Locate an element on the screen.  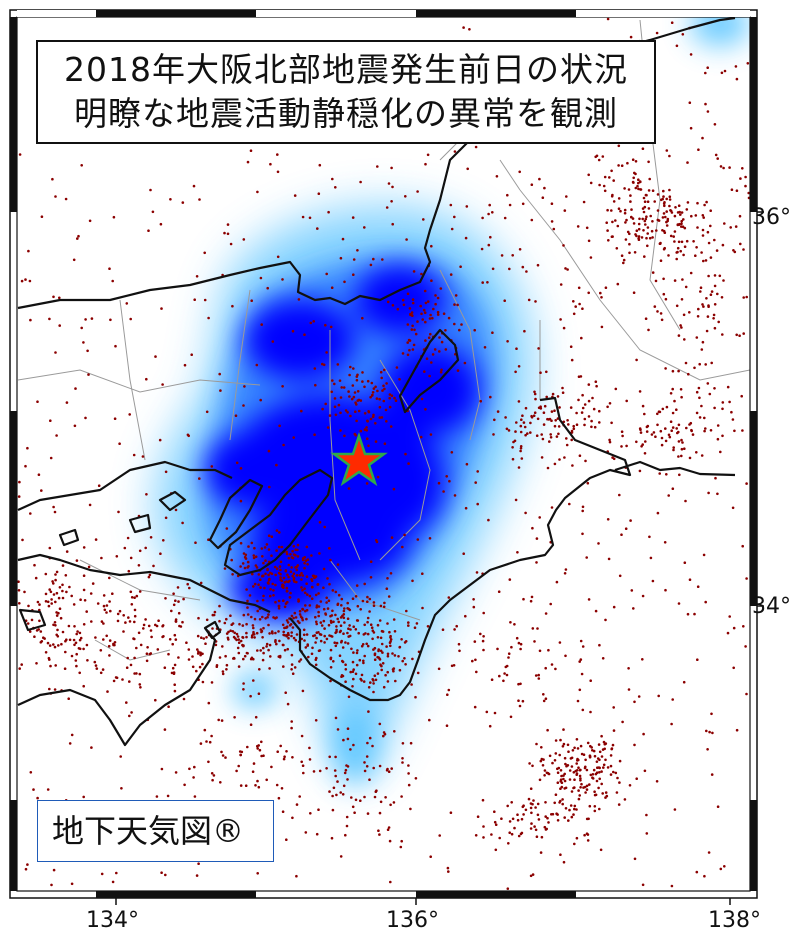
lat-tick-label: 36° is located at coordinates (771, 217).